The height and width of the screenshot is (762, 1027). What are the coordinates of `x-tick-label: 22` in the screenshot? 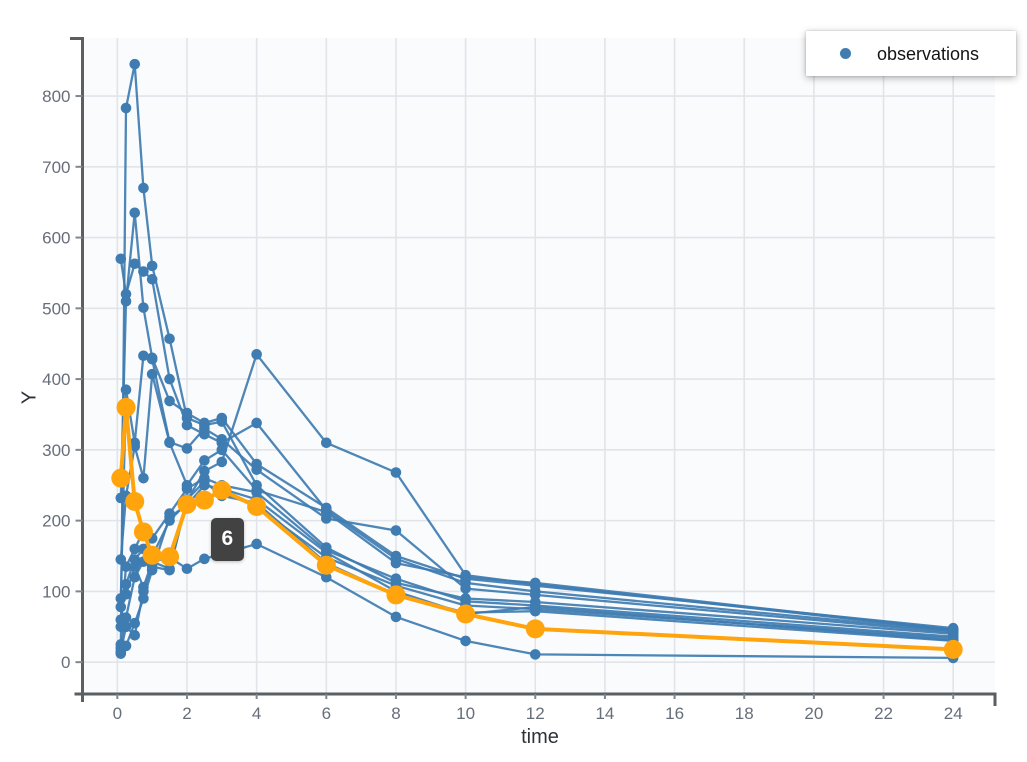 It's located at (883, 713).